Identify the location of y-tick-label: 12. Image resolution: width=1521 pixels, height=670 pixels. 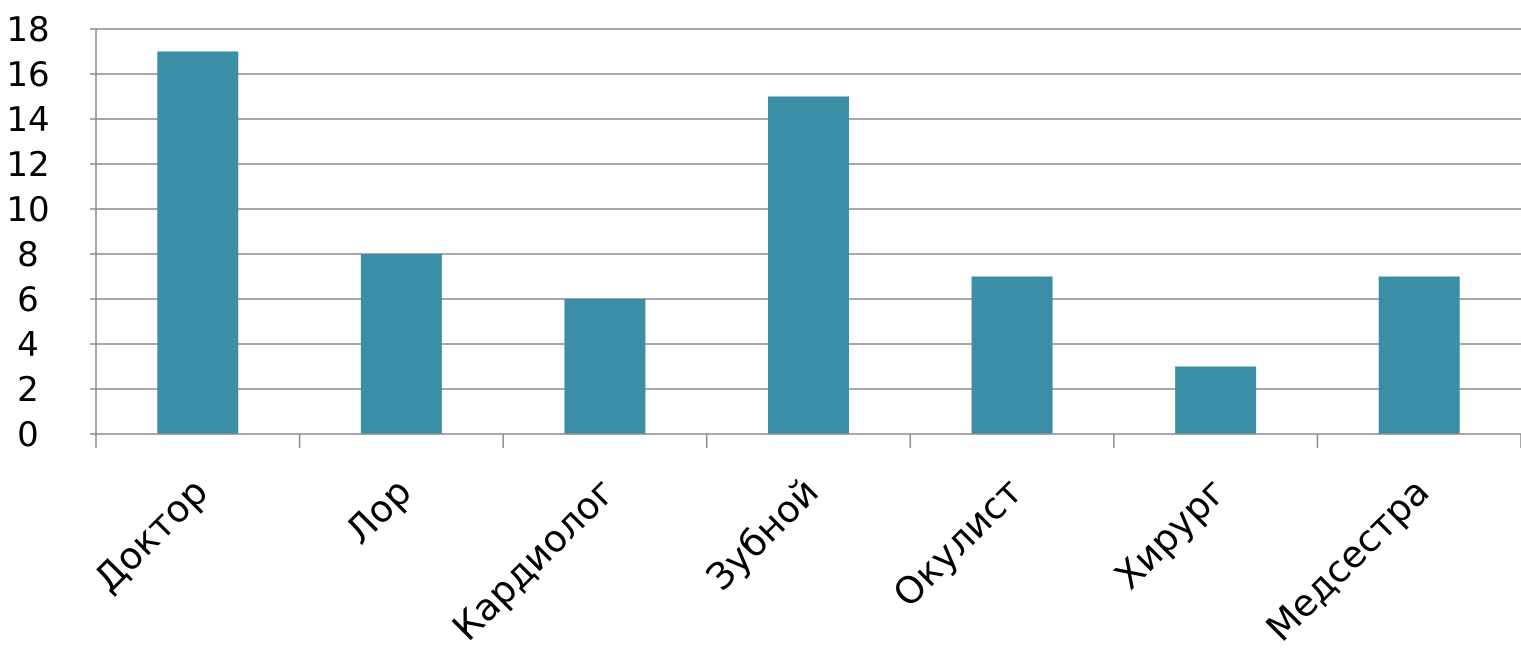
(27, 165).